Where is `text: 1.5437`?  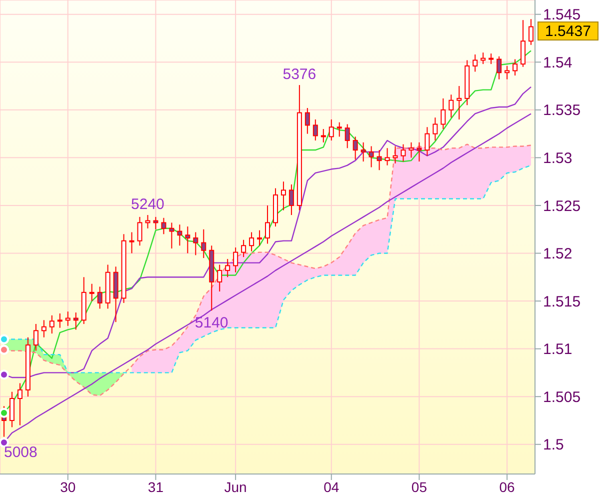
text: 1.5437 is located at coordinates (568, 31).